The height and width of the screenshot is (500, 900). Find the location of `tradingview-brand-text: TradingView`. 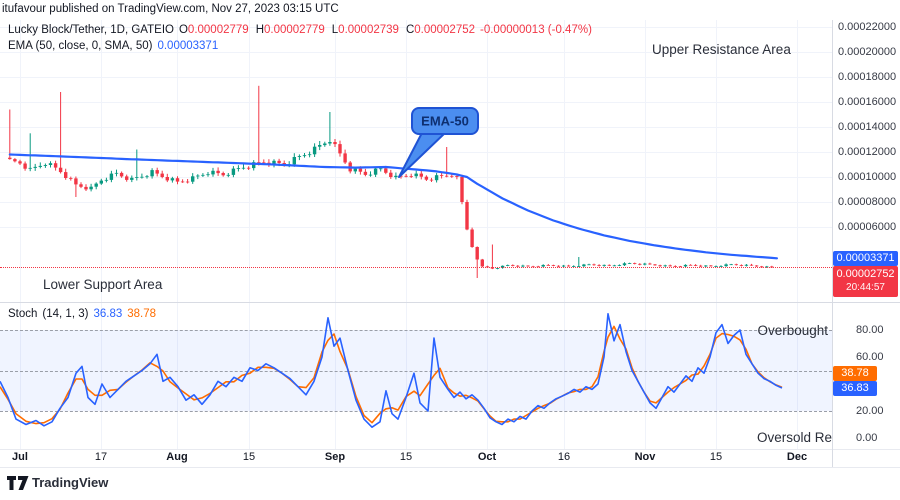

tradingview-brand-text: TradingView is located at coordinates (70, 482).